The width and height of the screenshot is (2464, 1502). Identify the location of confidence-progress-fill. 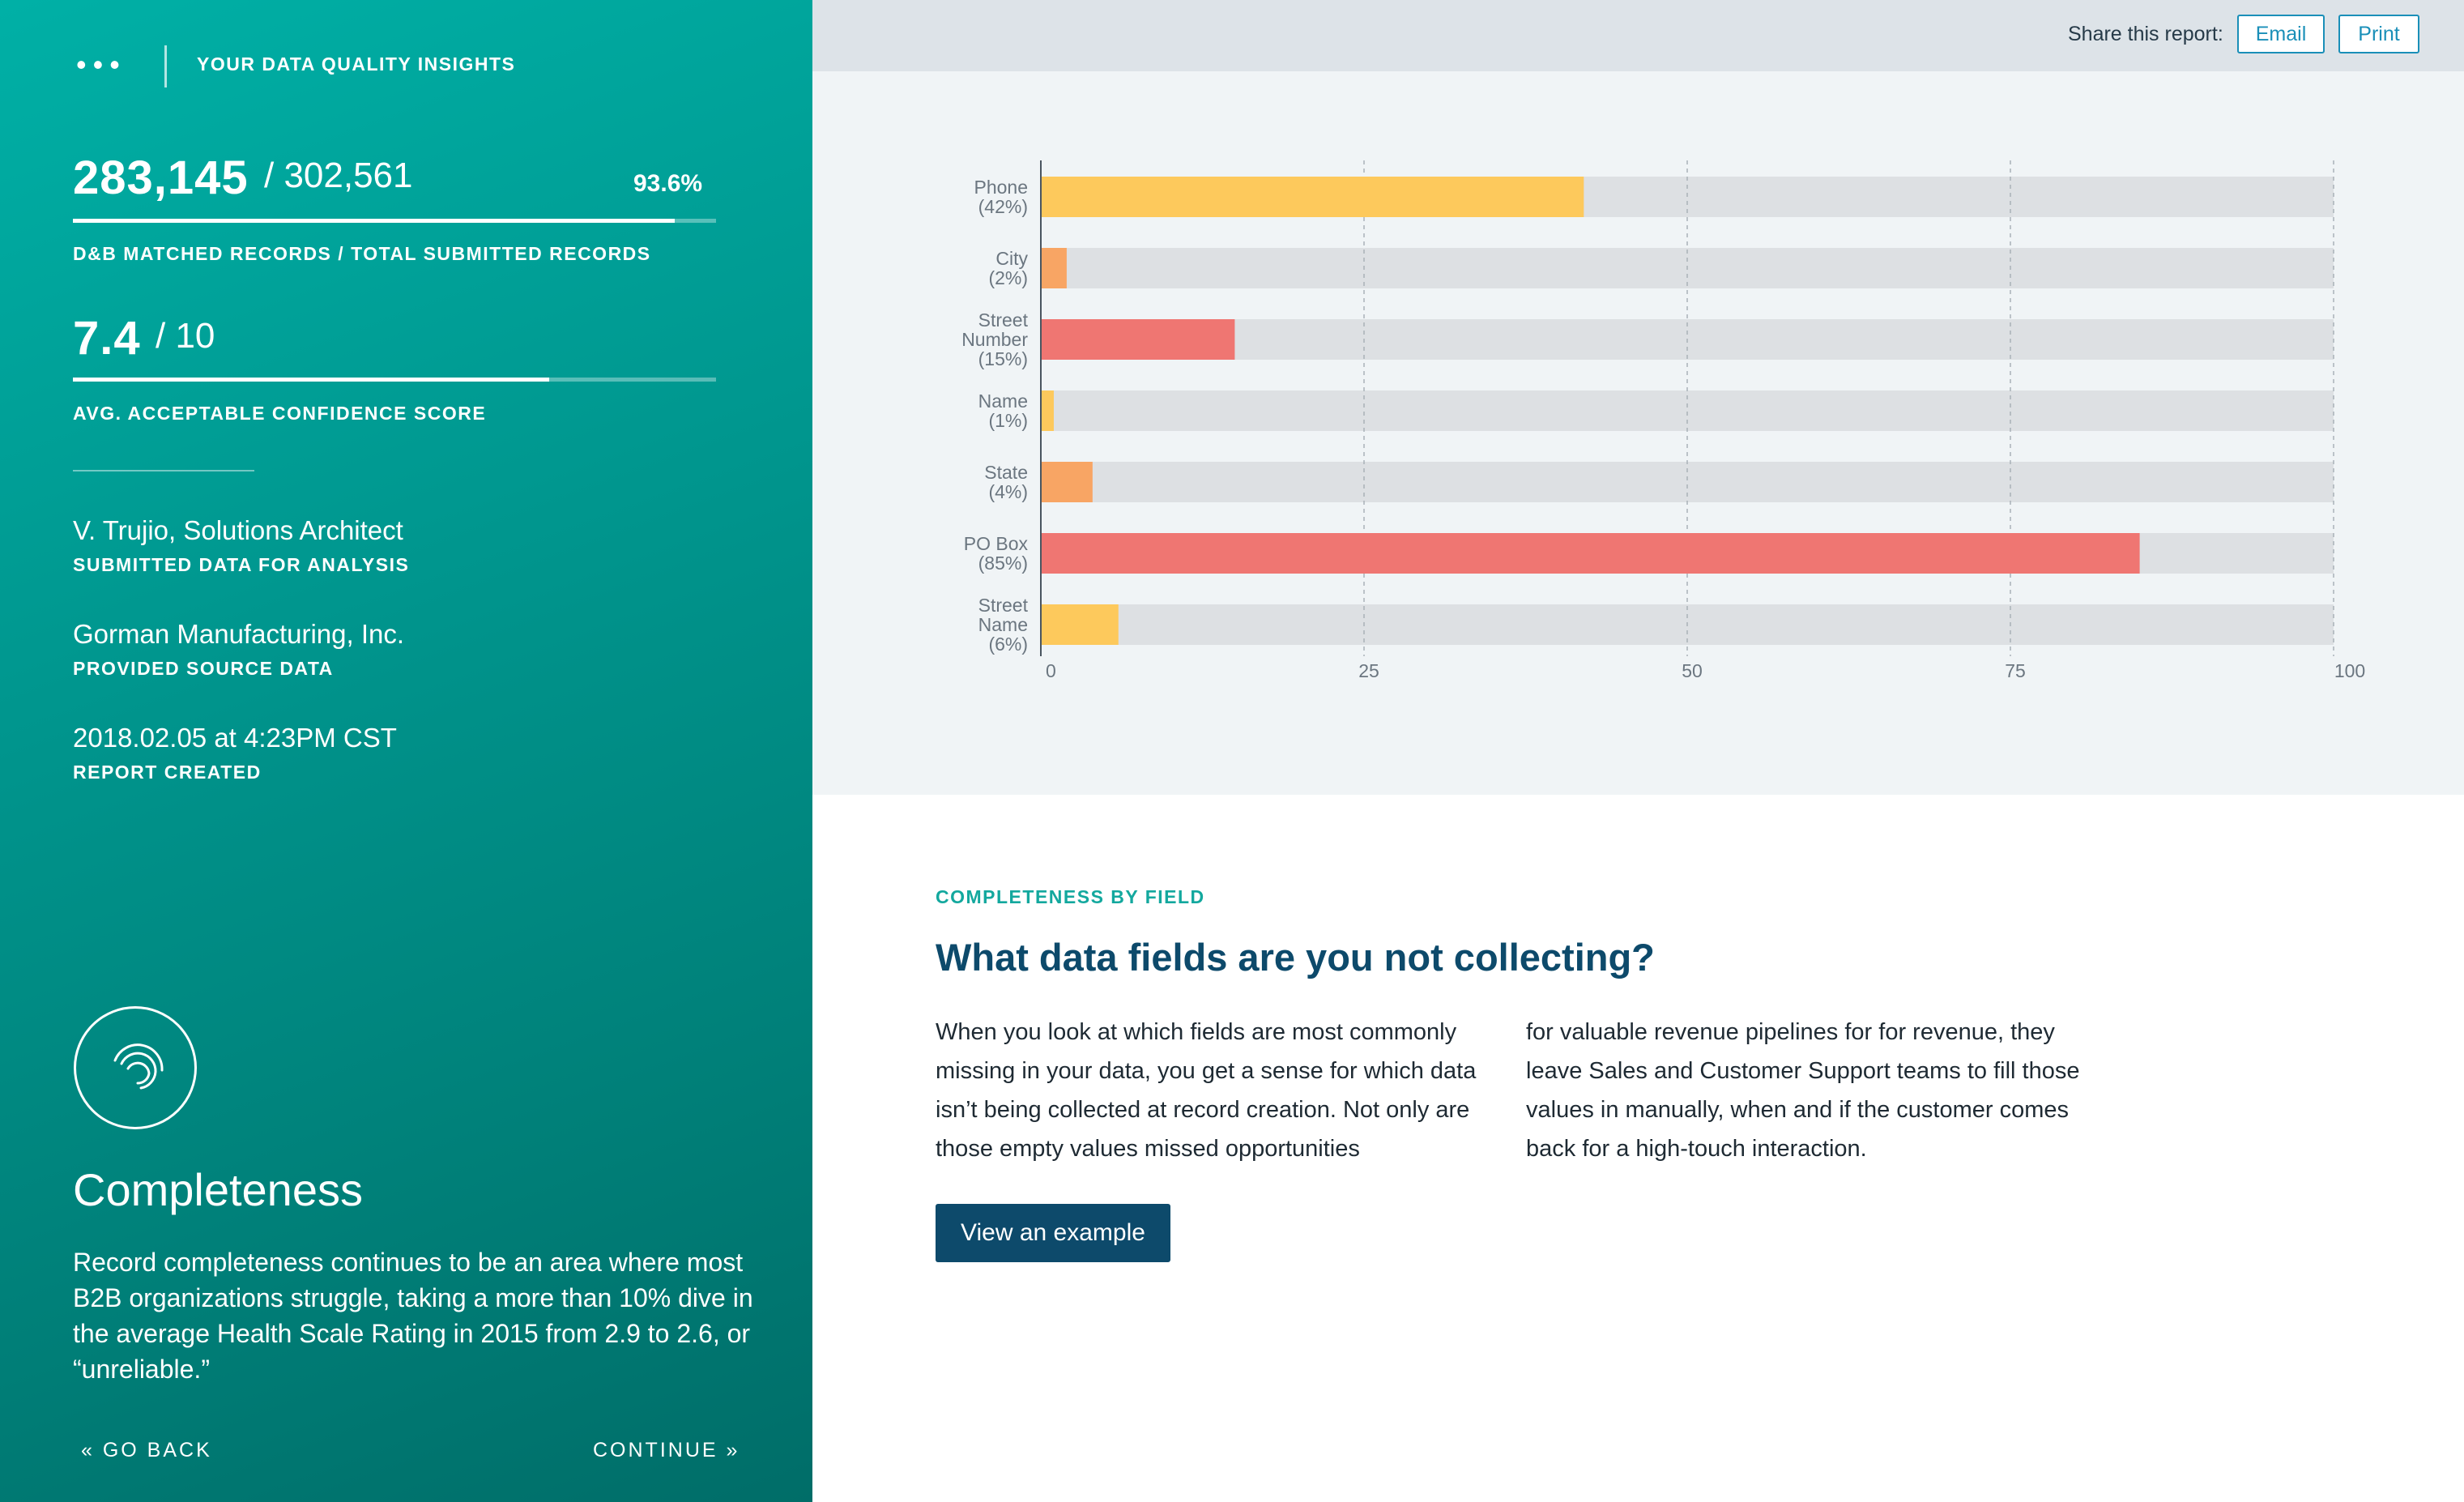
(311, 380).